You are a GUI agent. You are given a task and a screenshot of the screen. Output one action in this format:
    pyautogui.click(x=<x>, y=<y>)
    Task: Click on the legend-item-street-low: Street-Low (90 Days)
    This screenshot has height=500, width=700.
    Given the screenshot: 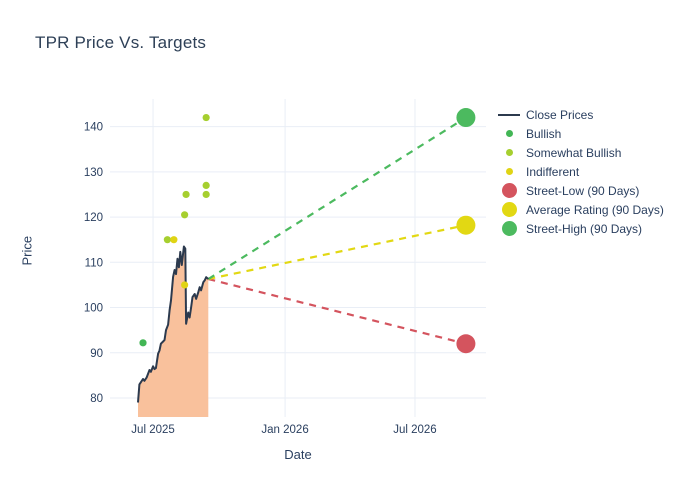 What is the action you would take?
    pyautogui.click(x=578, y=190)
    